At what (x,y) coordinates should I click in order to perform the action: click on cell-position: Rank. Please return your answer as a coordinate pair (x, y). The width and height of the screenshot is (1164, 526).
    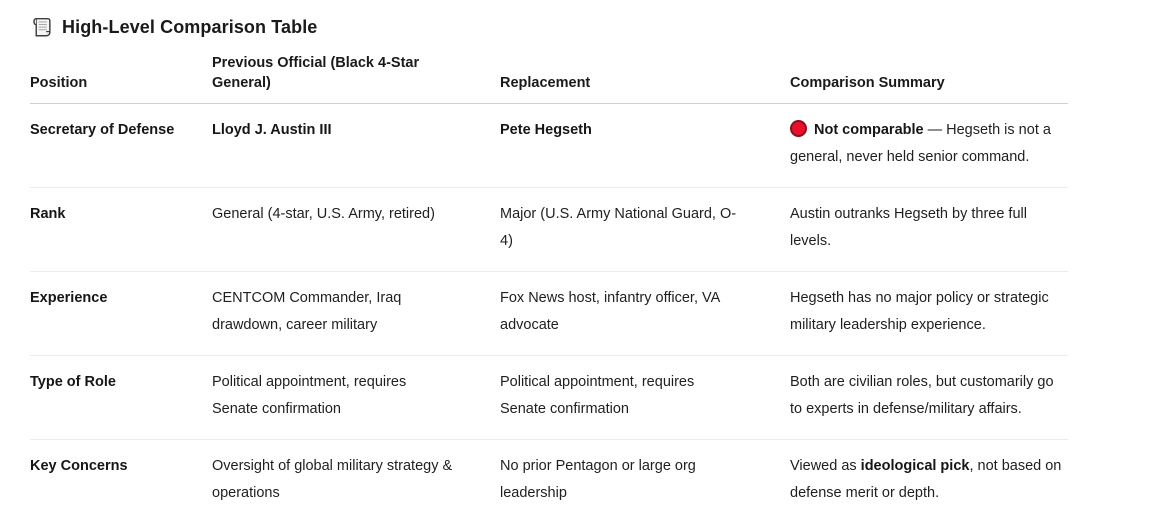
    Looking at the image, I should click on (121, 229).